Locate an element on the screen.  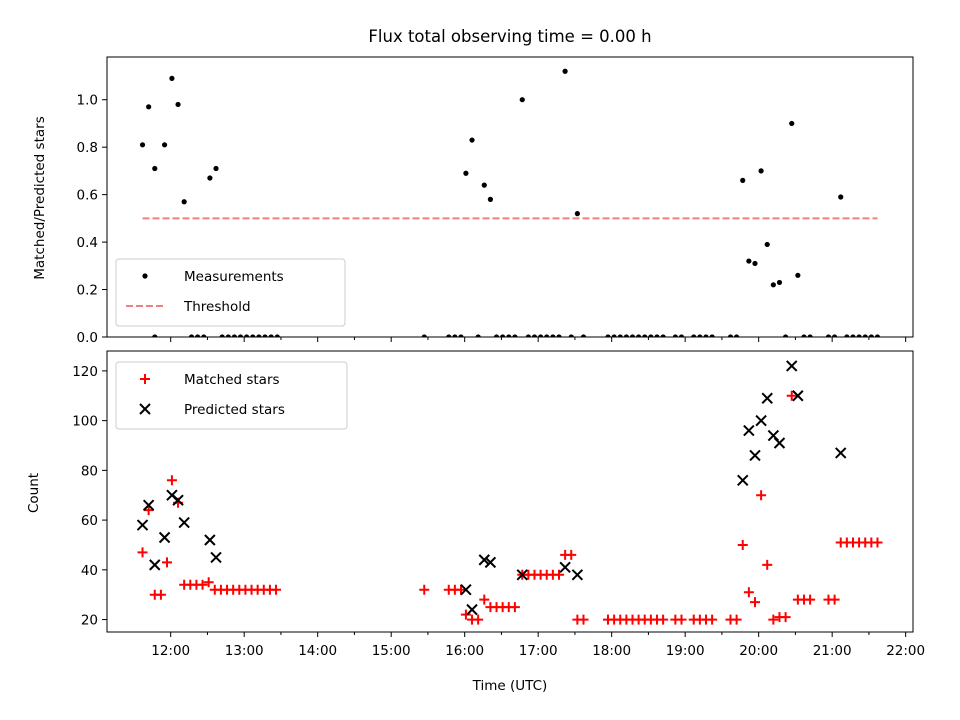
top-ytick-label: 1.0 is located at coordinates (87, 101).